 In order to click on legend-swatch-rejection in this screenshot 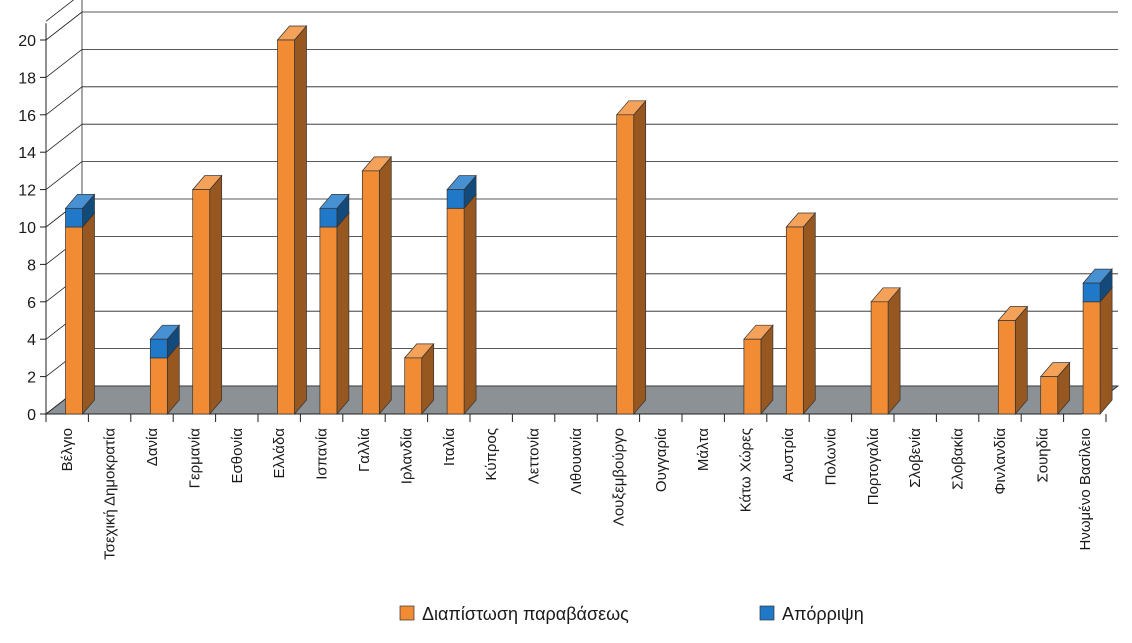, I will do `click(767, 613)`.